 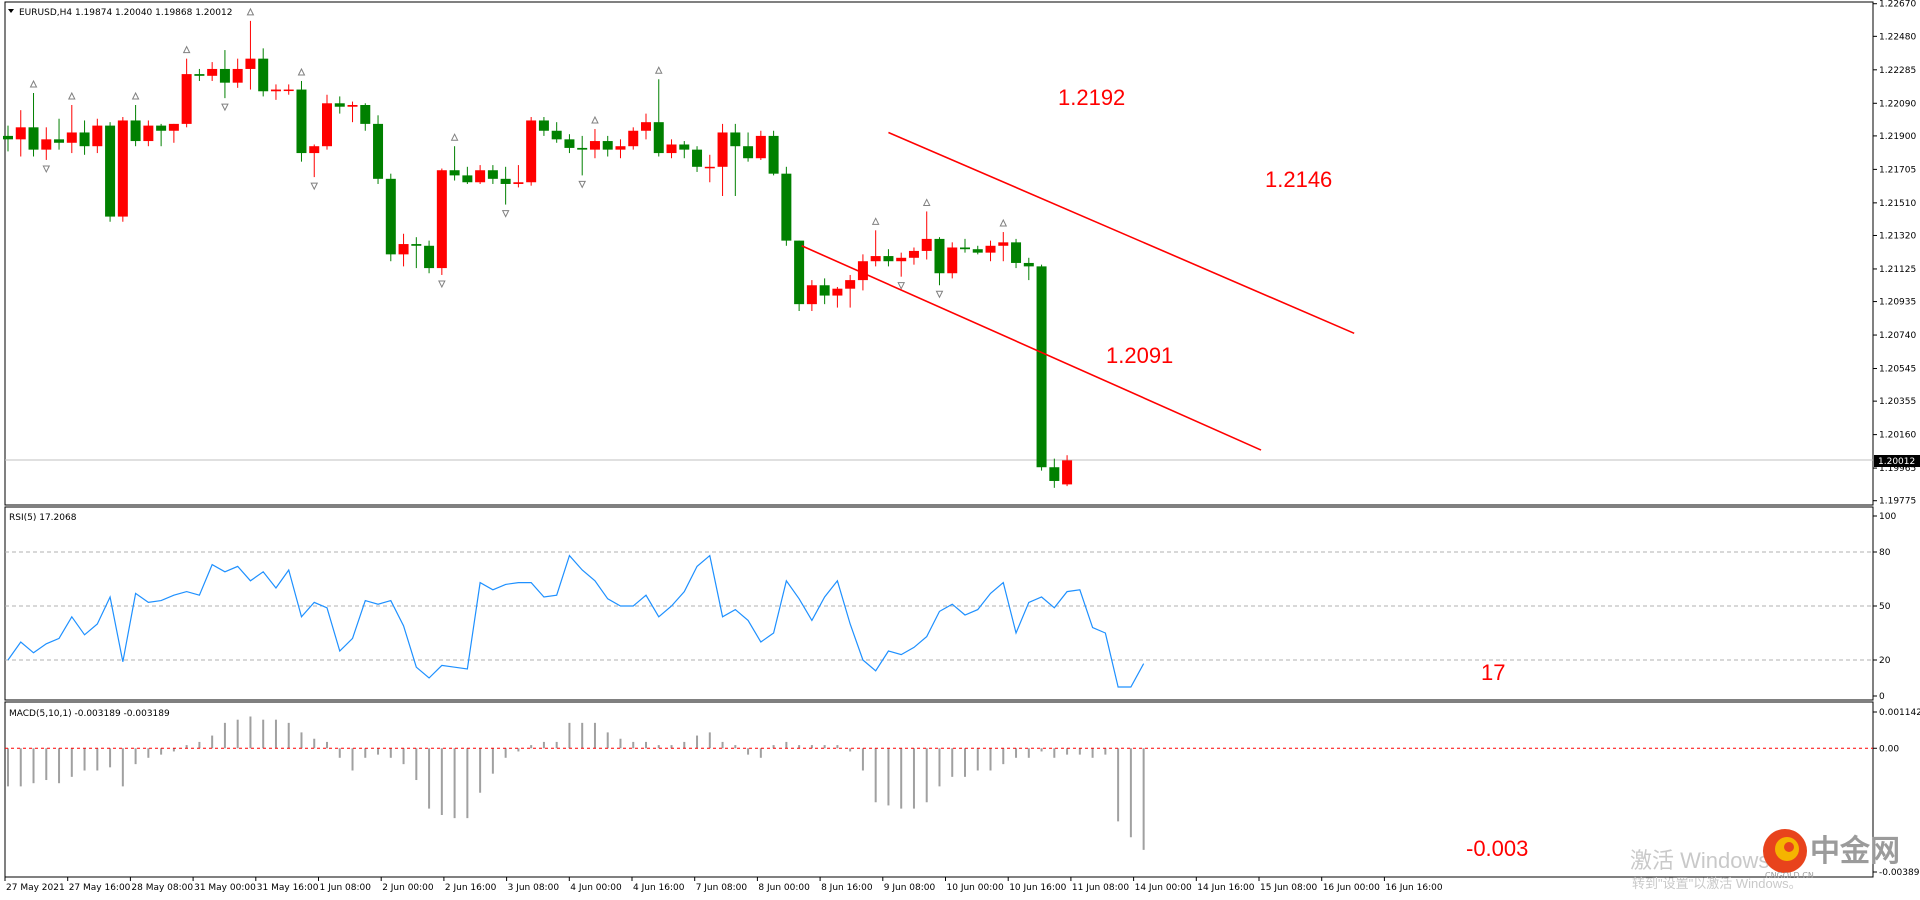 I want to click on macd-tick-label: -0.003896, so click(x=1899, y=873).